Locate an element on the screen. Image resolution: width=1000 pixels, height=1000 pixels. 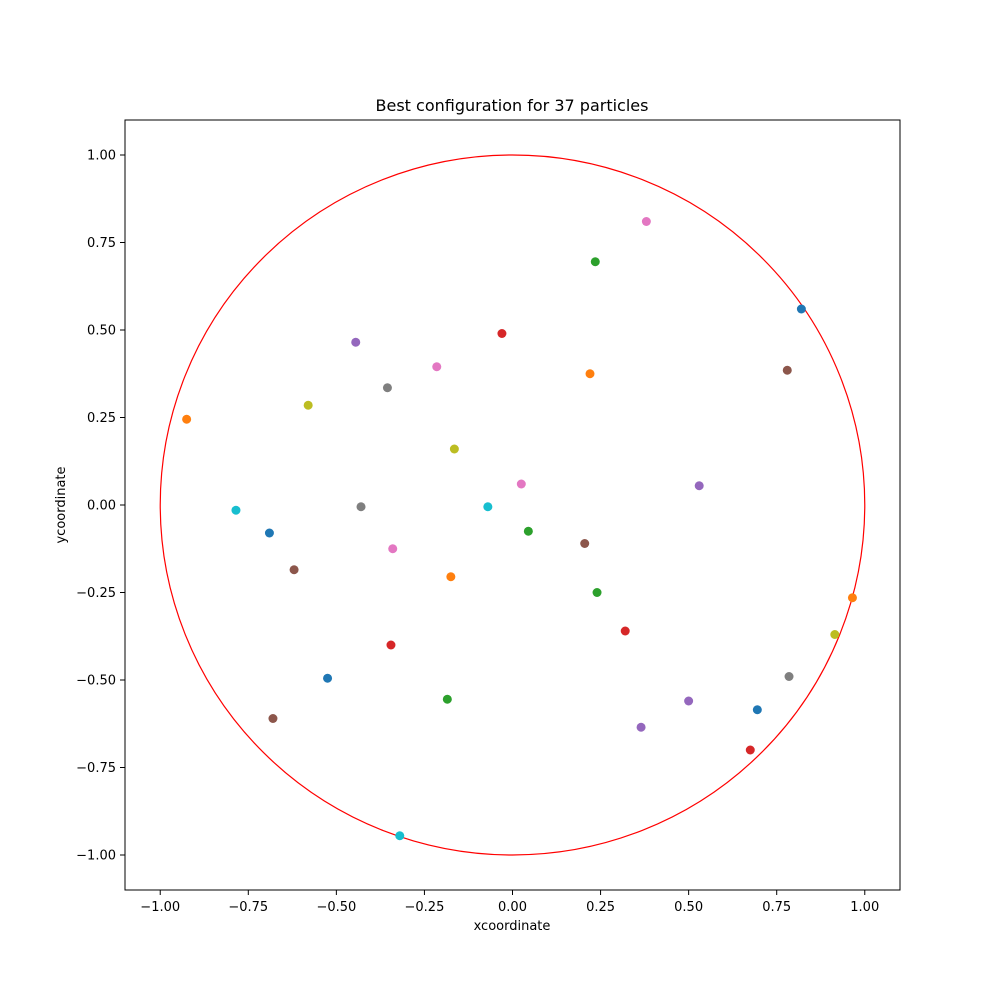
x-tick-label: 0.25 is located at coordinates (600, 907).